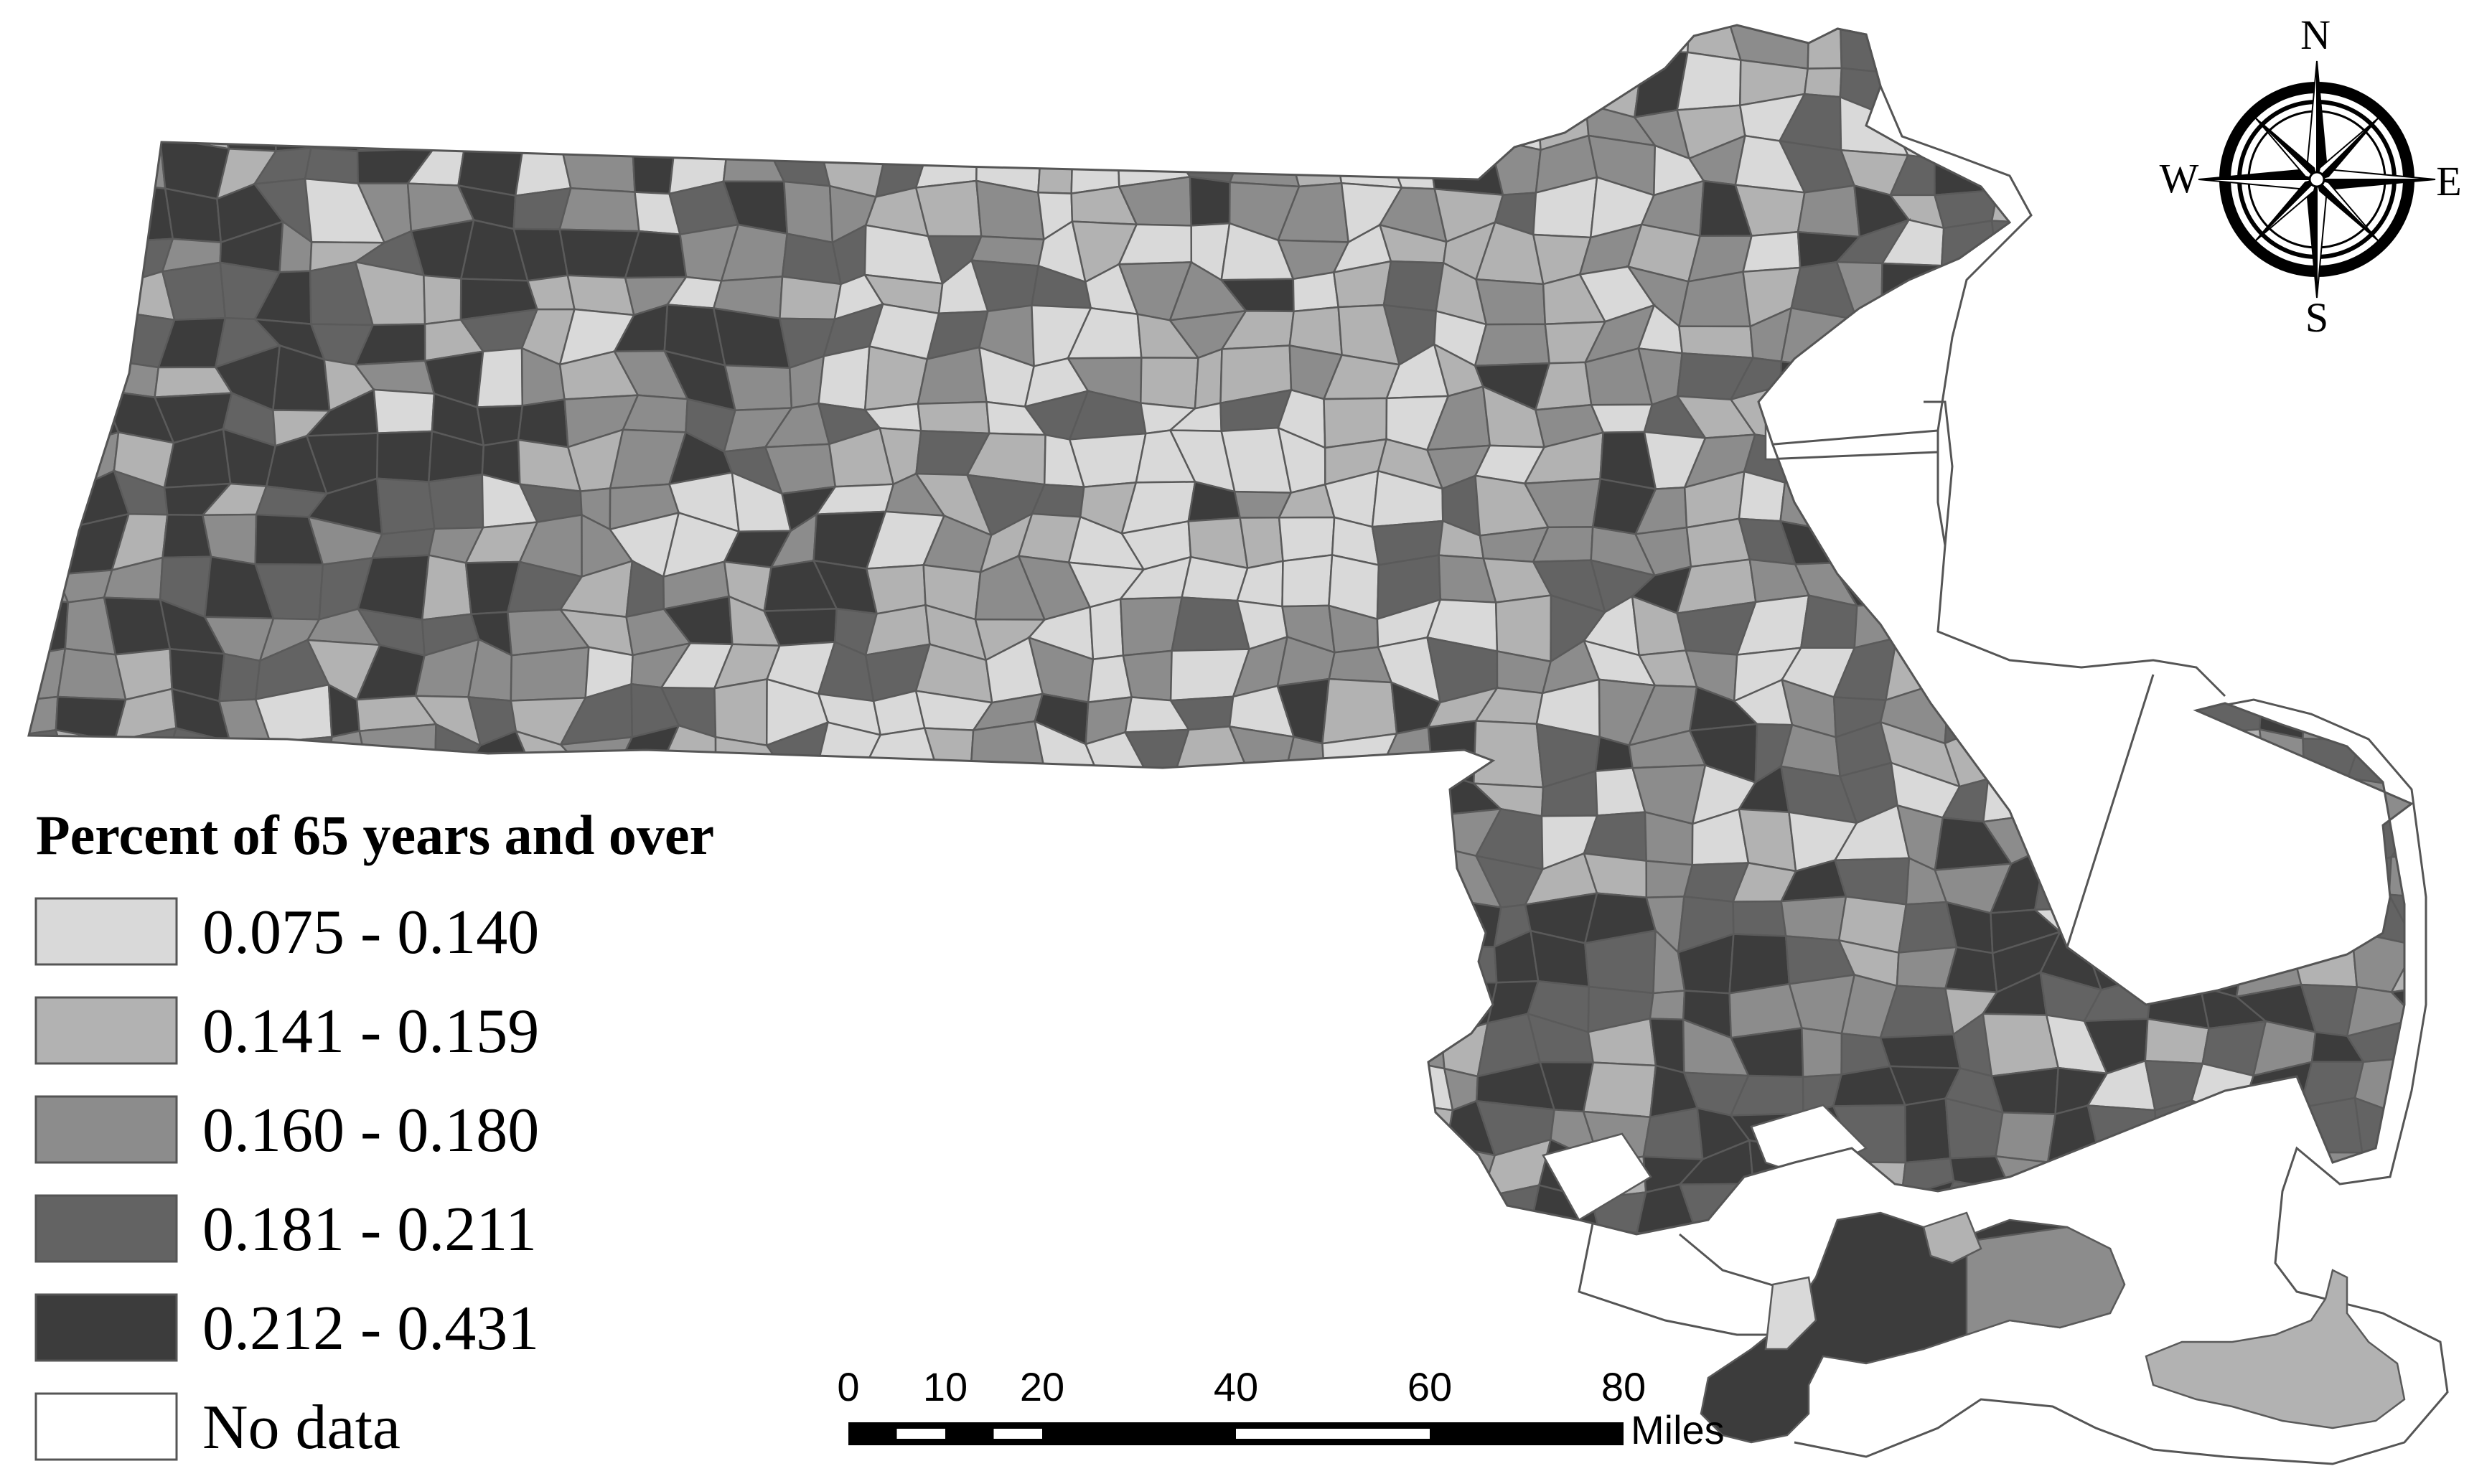  What do you see at coordinates (1042, 1386) in the screenshot?
I see `scale-tick-label: 20` at bounding box center [1042, 1386].